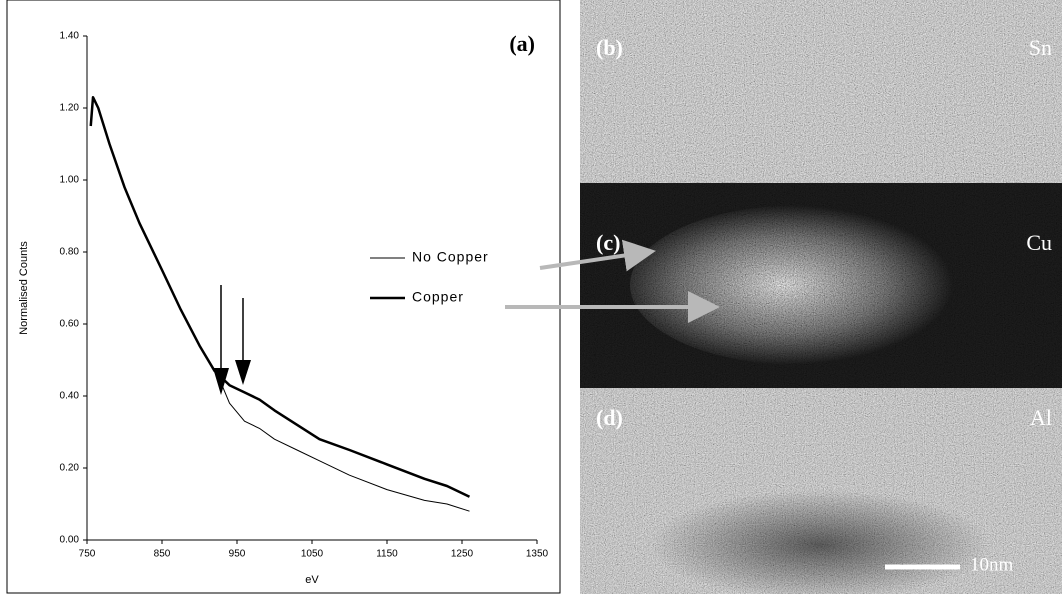 The image size is (1062, 594). I want to click on panel-label: (b), so click(609, 47).